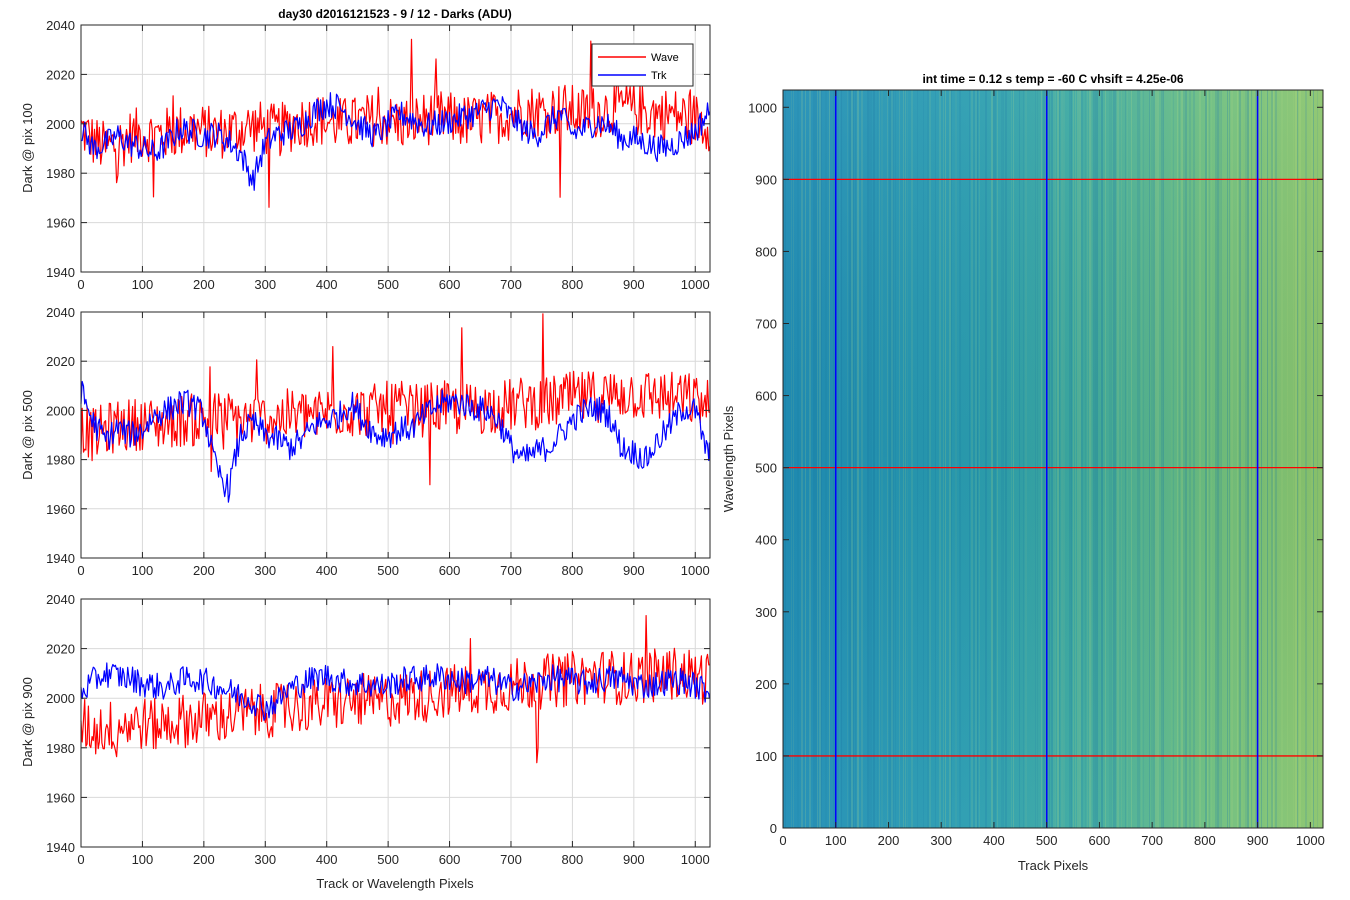  I want to click on x-axis-label: Track or Wavelength Pixels, so click(395, 883).